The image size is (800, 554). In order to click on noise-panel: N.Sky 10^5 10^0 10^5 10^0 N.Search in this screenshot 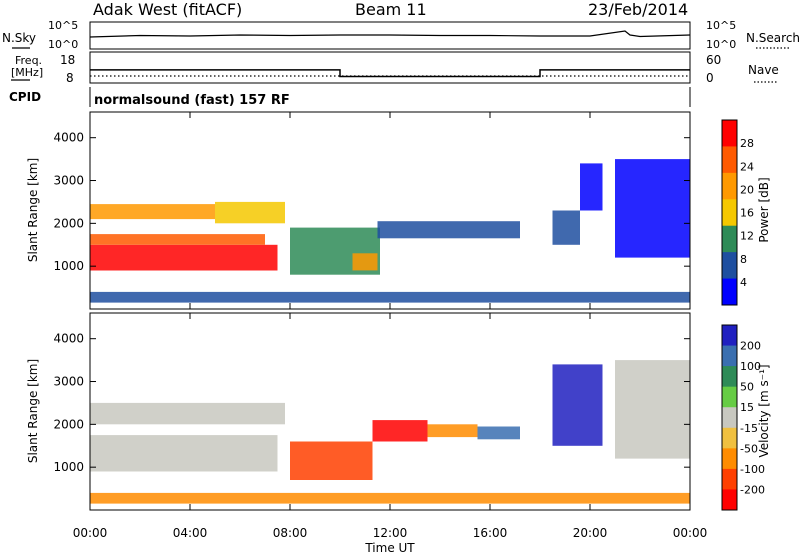, I will do `click(401, 35)`.